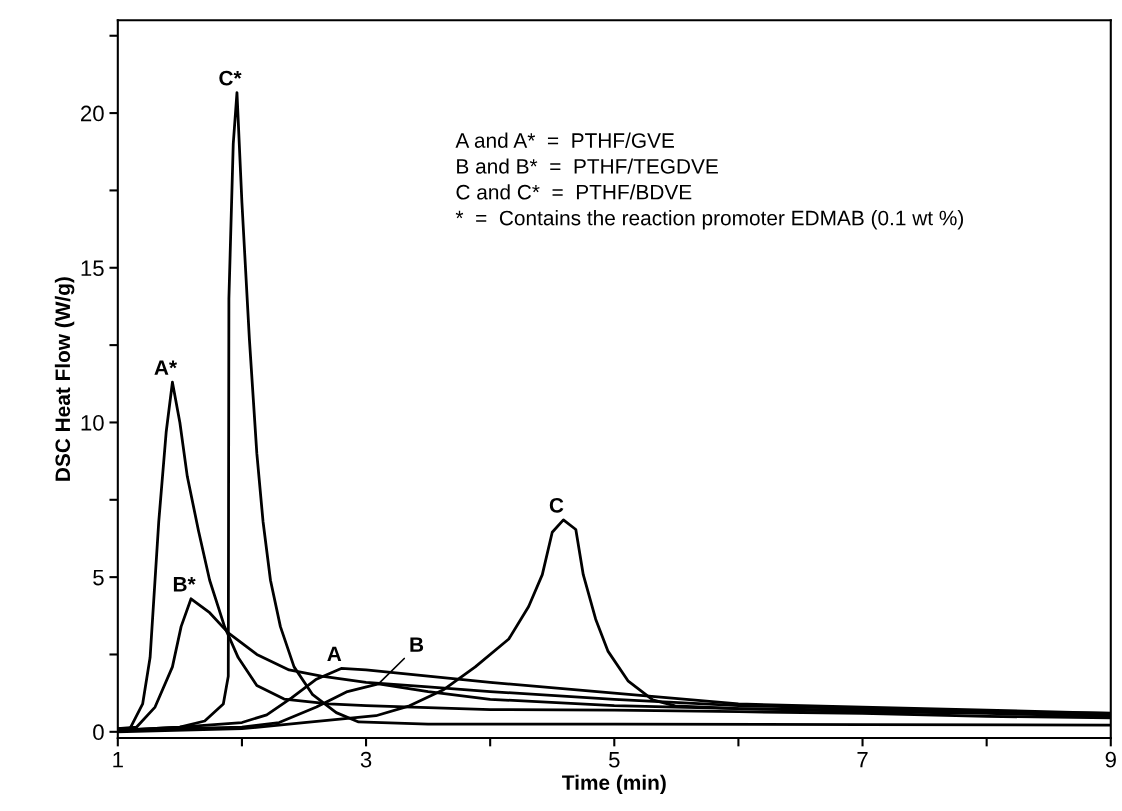 The width and height of the screenshot is (1122, 811). I want to click on series-label: C, so click(556, 505).